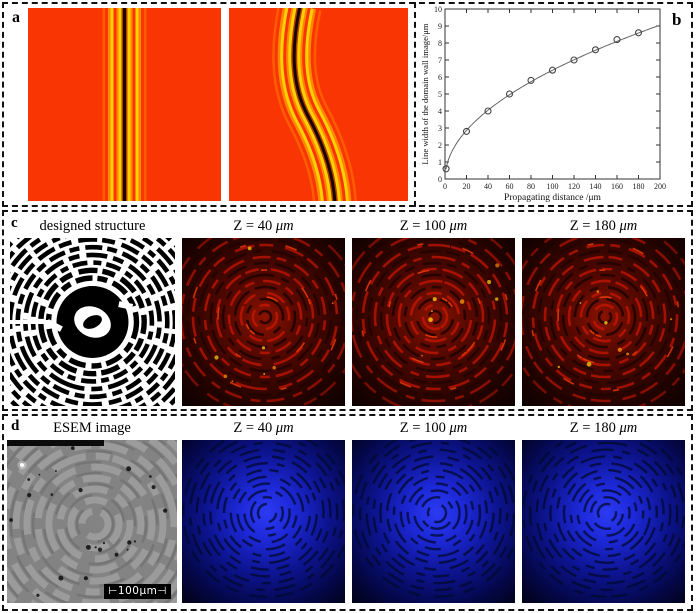  What do you see at coordinates (440, 145) in the screenshot?
I see `svg-text: 2` at bounding box center [440, 145].